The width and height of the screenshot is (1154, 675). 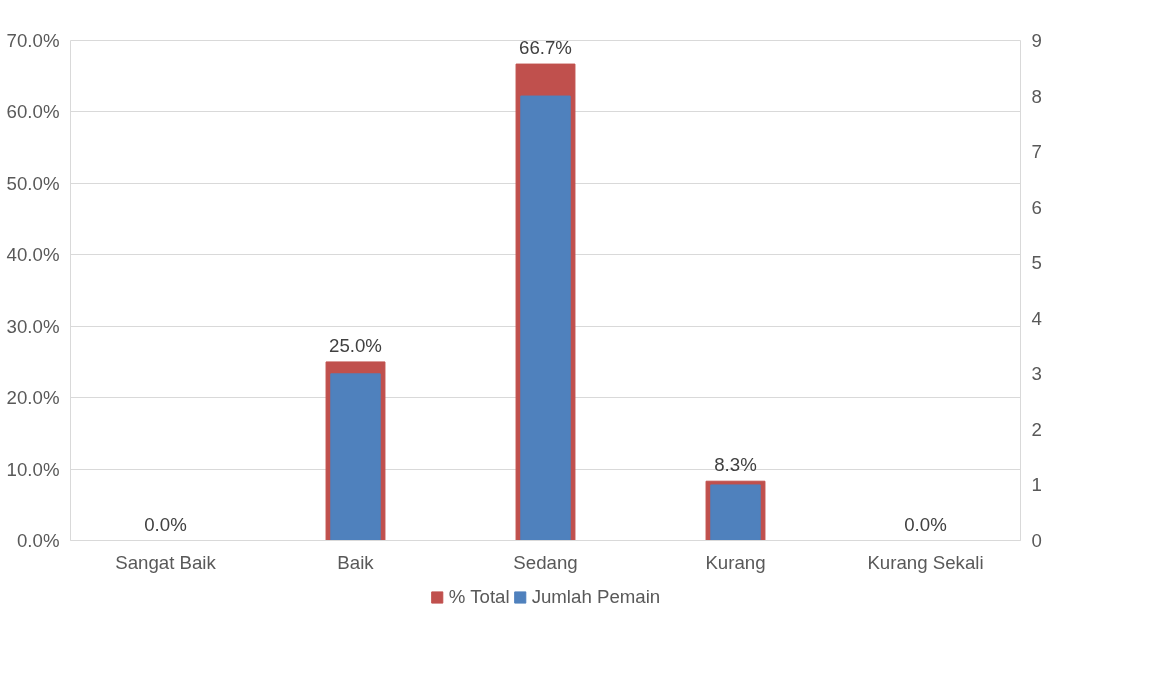 What do you see at coordinates (33, 398) in the screenshot?
I see `y-tick-label: 20.0%` at bounding box center [33, 398].